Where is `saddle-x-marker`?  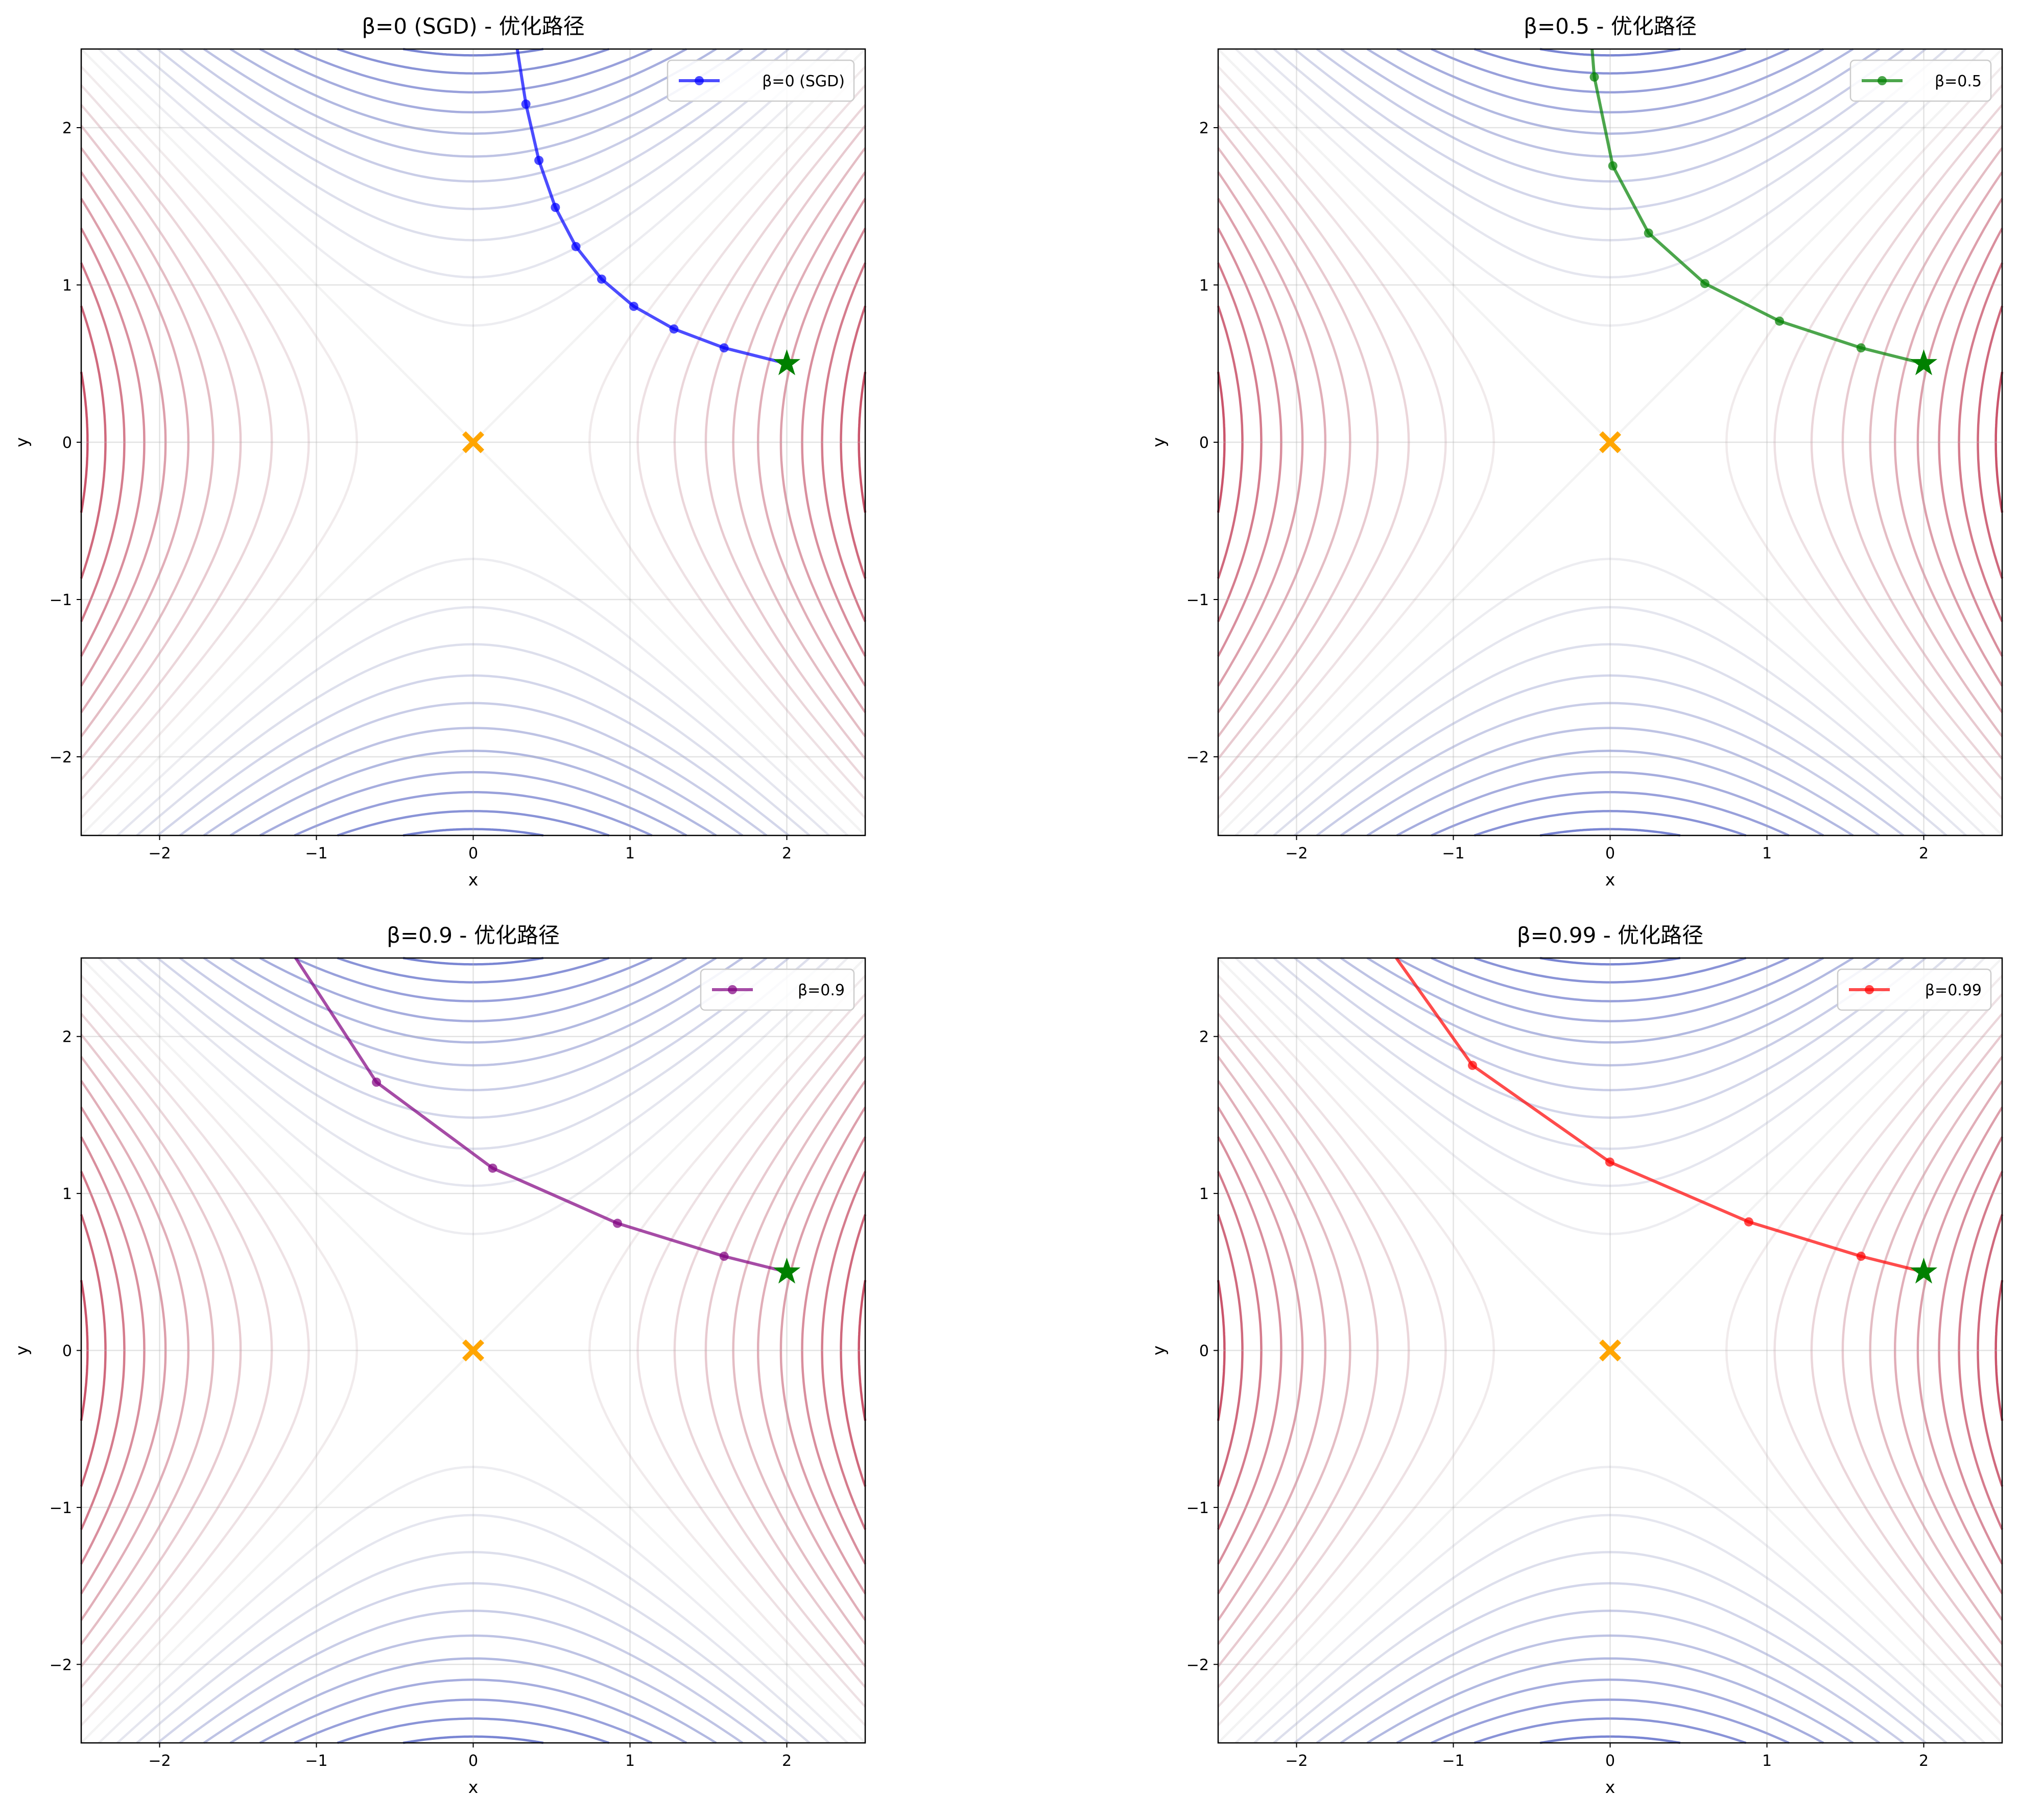 saddle-x-marker is located at coordinates (473, 1350).